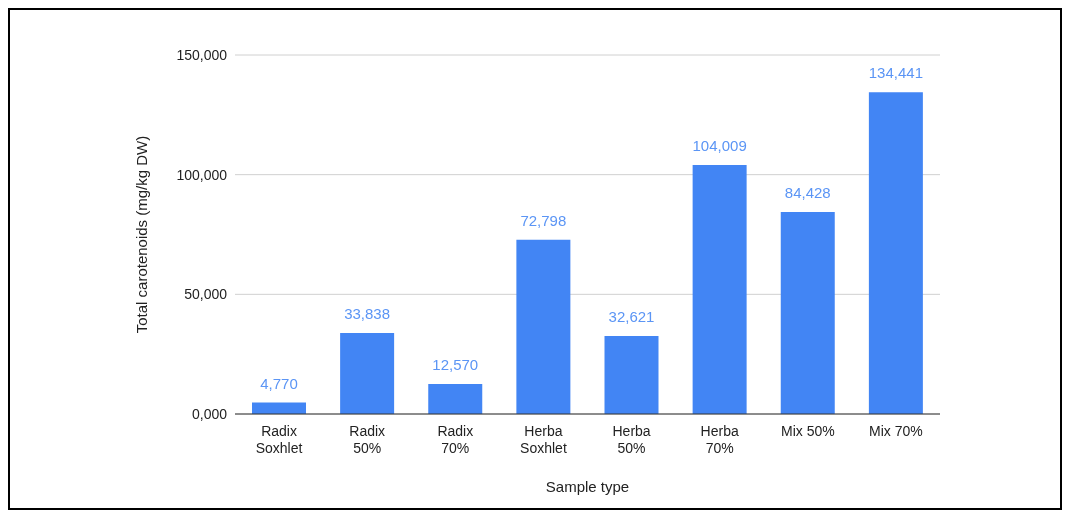  What do you see at coordinates (807, 192) in the screenshot?
I see `data-label: 84,428` at bounding box center [807, 192].